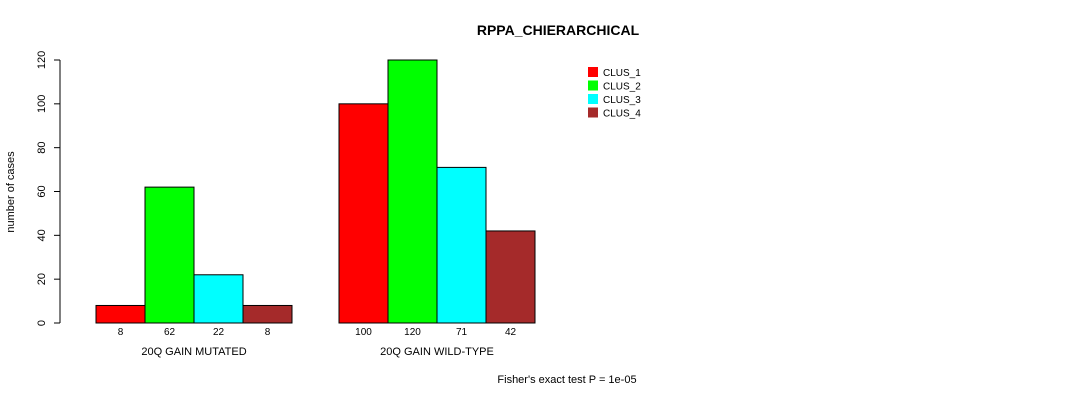 The width and height of the screenshot is (1090, 400). Describe the element at coordinates (42, 148) in the screenshot. I see `y-tick-label: 80` at that location.